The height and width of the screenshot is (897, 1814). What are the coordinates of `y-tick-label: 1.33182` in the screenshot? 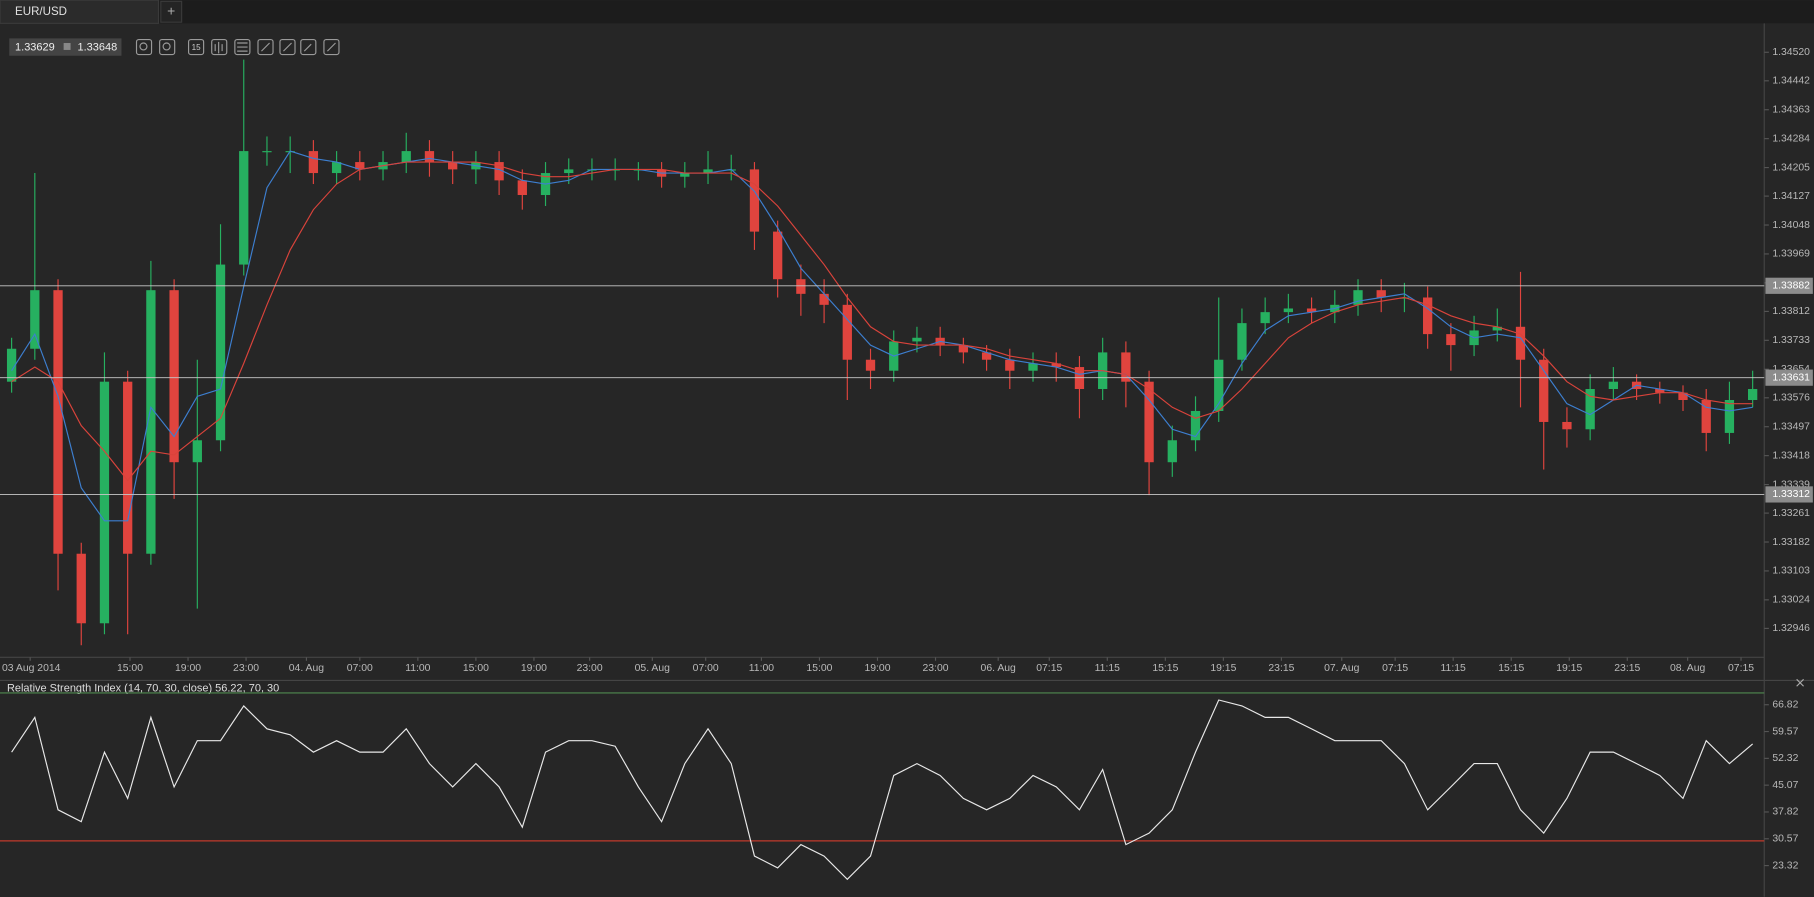 It's located at (1791, 542).